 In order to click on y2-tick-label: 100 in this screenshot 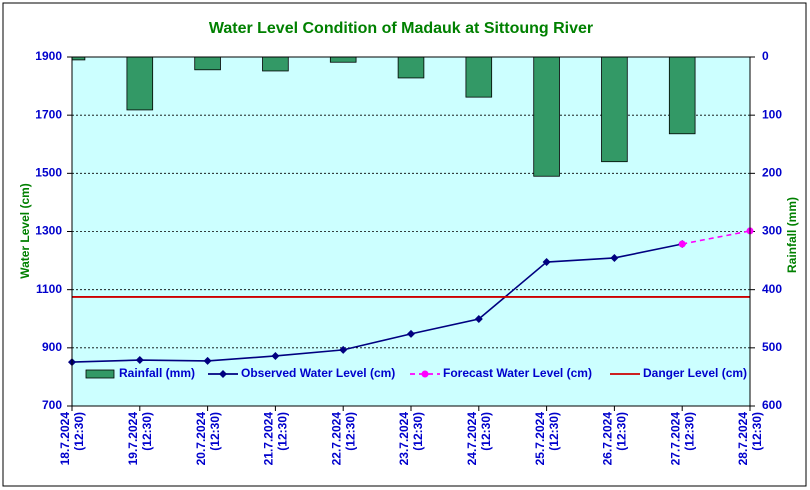, I will do `click(772, 114)`.